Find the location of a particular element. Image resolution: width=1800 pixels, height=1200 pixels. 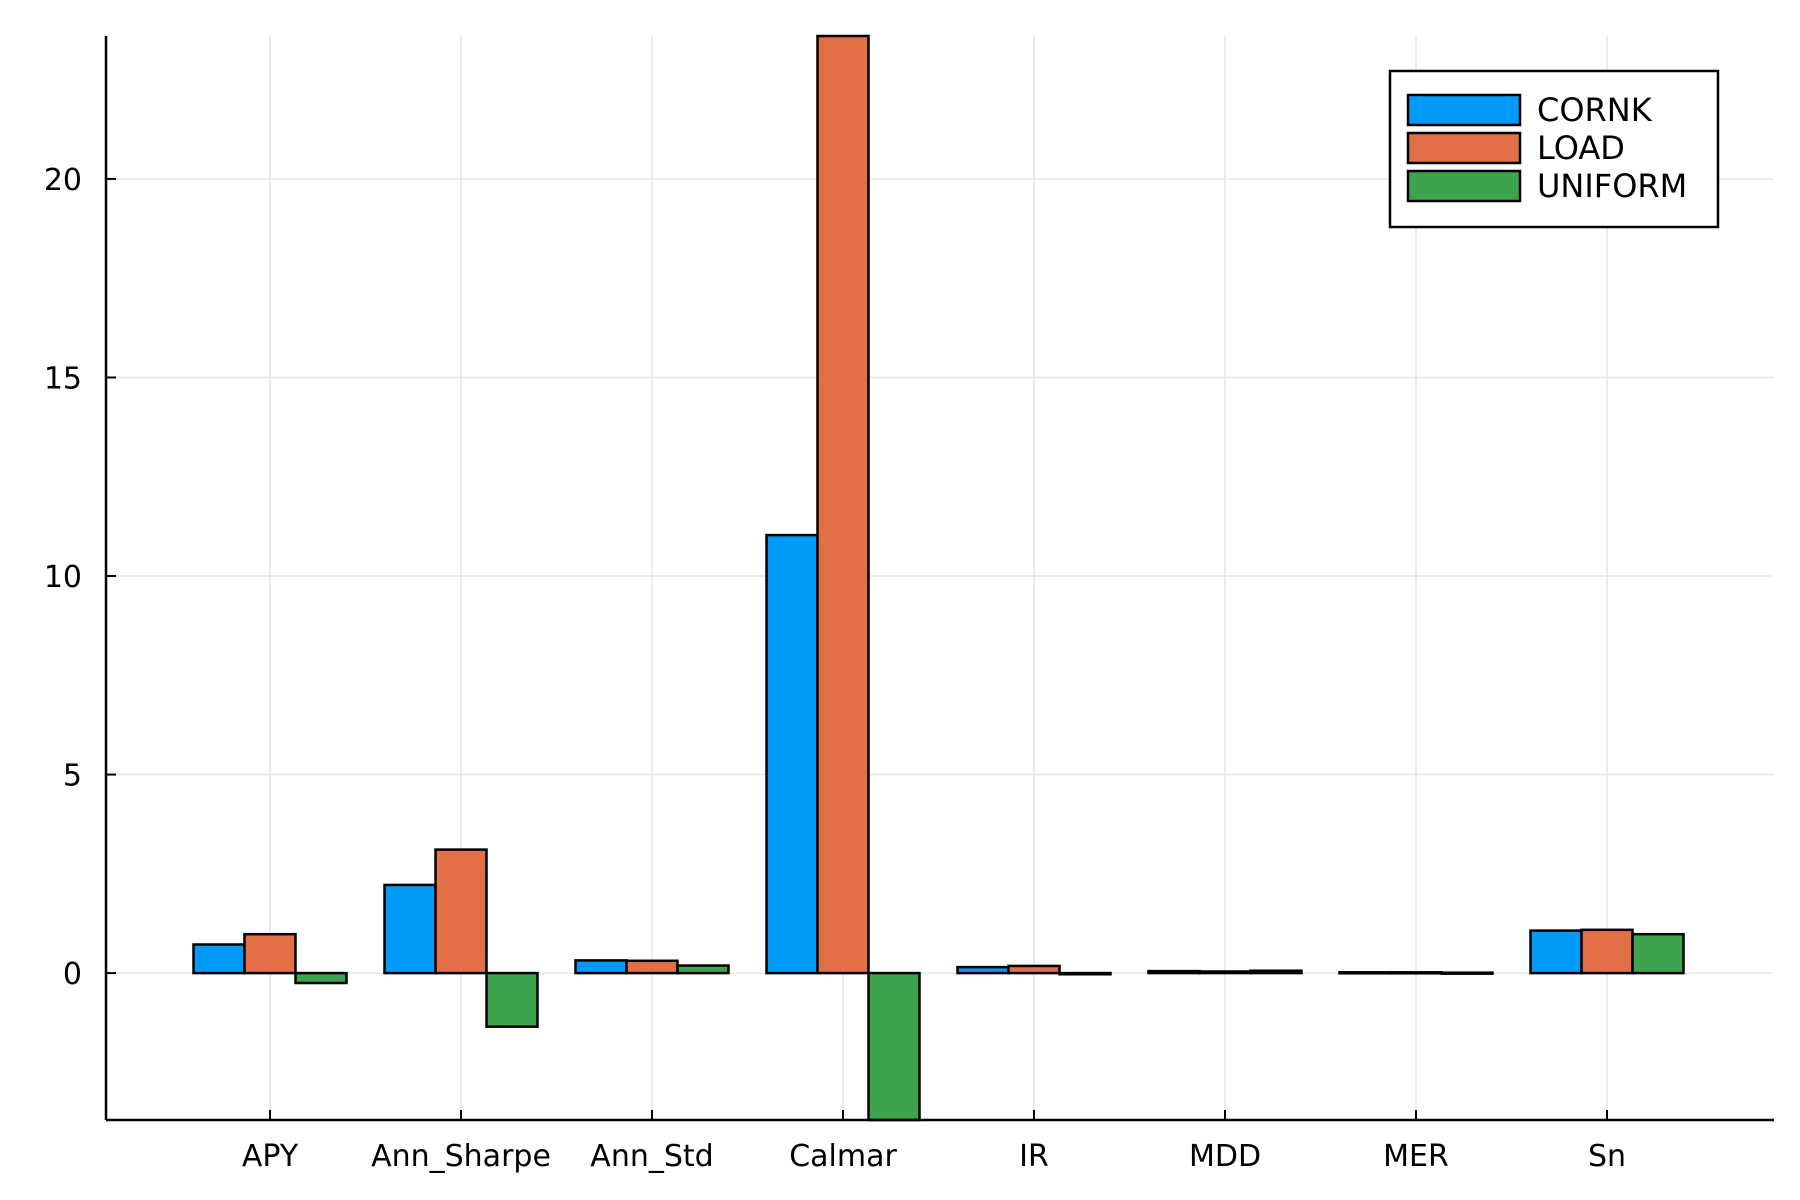

bar-load-ann_sharpe is located at coordinates (461, 911).